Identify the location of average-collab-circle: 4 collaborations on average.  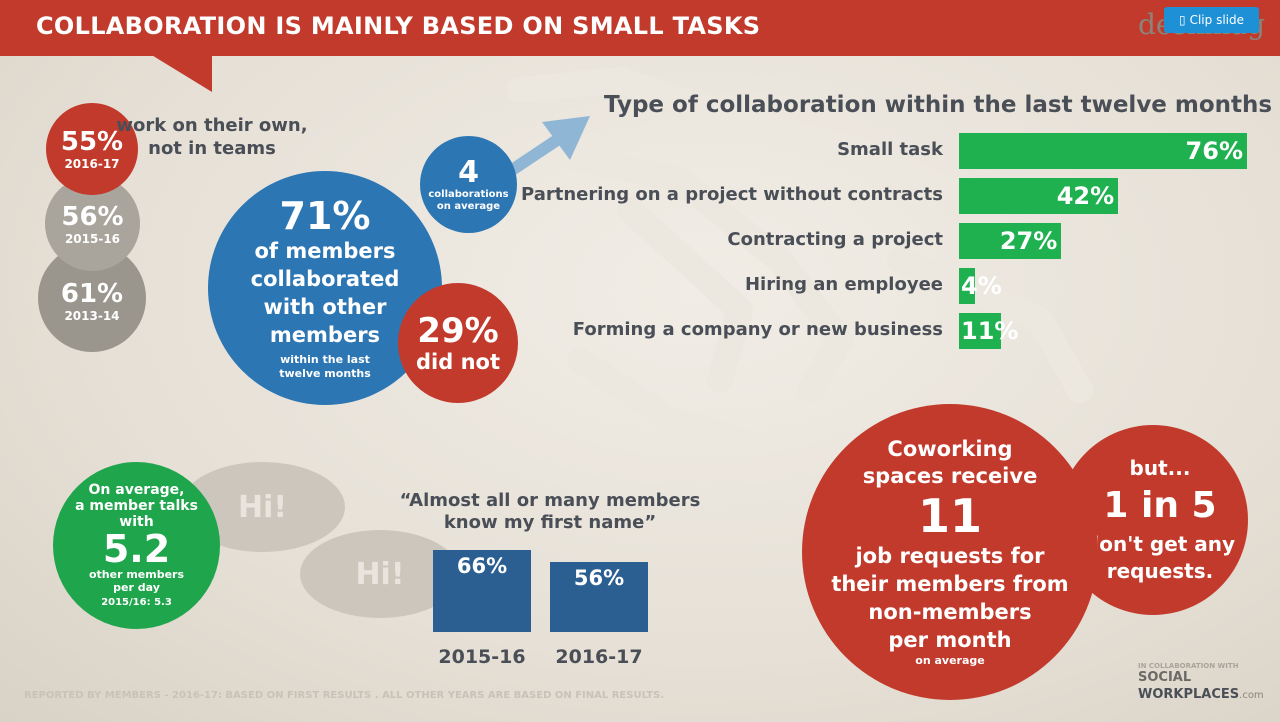
(468, 184).